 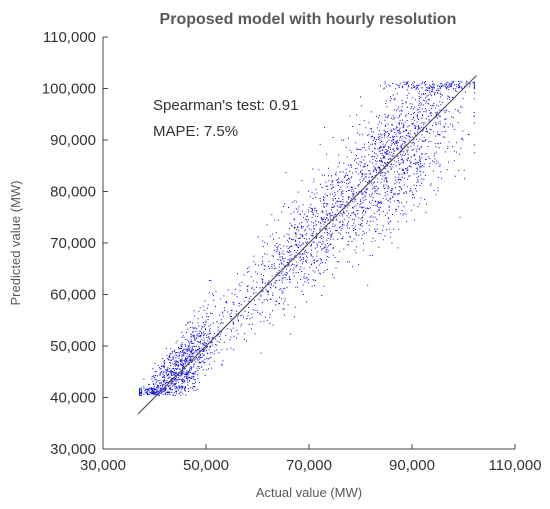 I want to click on y-tick-label: 110,000, so click(x=69, y=37).